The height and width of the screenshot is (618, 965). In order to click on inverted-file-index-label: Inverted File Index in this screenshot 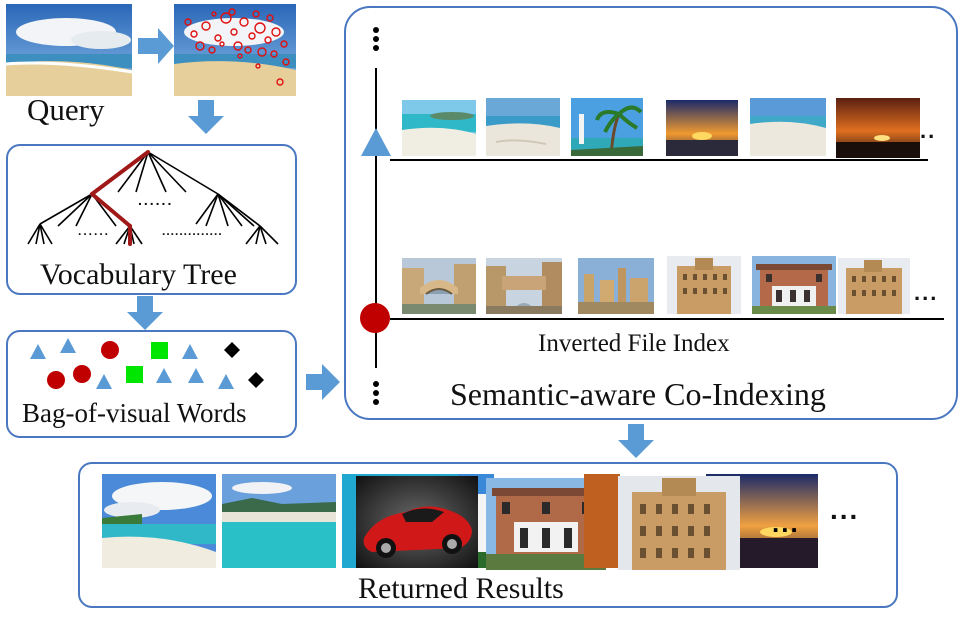, I will do `click(634, 343)`.